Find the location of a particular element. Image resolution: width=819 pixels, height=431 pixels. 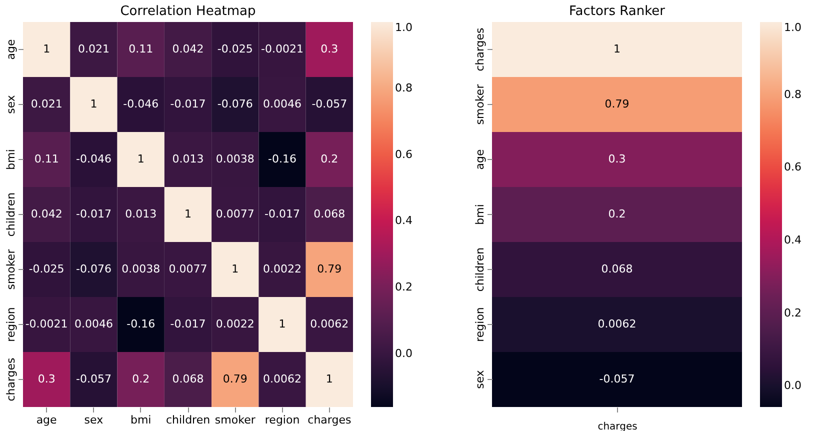

chart-title: Factors Ranker is located at coordinates (617, 11).